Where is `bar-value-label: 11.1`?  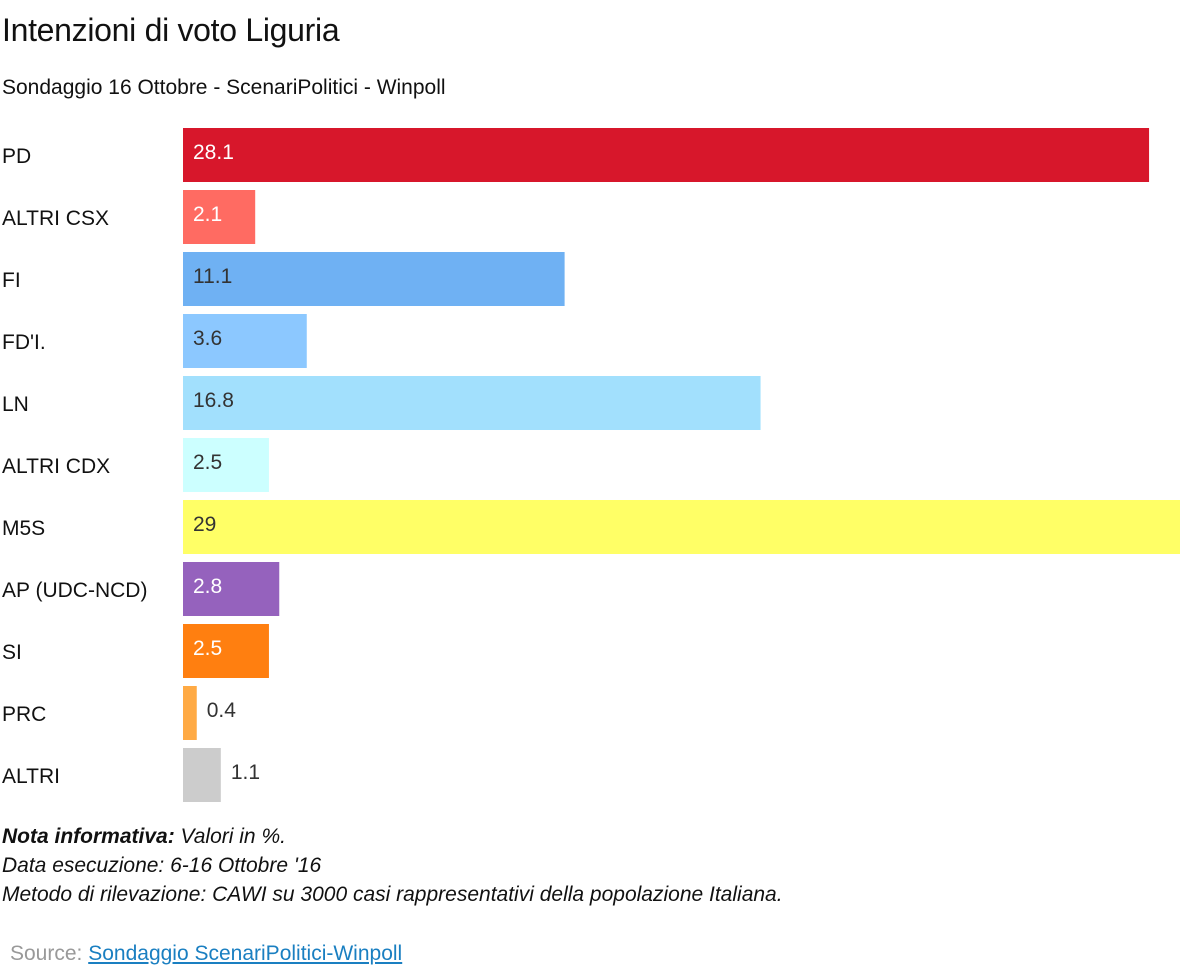
bar-value-label: 11.1 is located at coordinates (212, 276).